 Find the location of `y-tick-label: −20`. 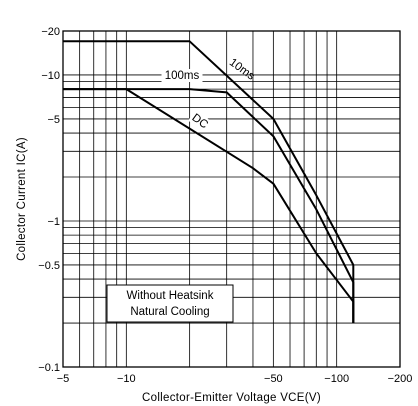

y-tick-label: −20 is located at coordinates (50, 32).